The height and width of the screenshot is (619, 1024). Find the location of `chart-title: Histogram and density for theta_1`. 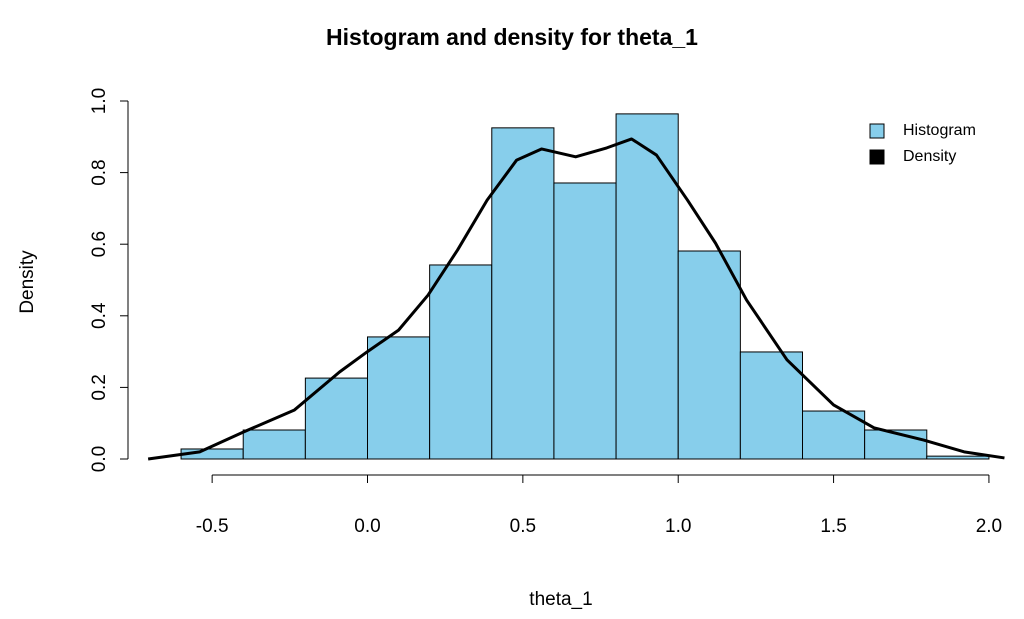

chart-title: Histogram and density for theta_1 is located at coordinates (512, 37).